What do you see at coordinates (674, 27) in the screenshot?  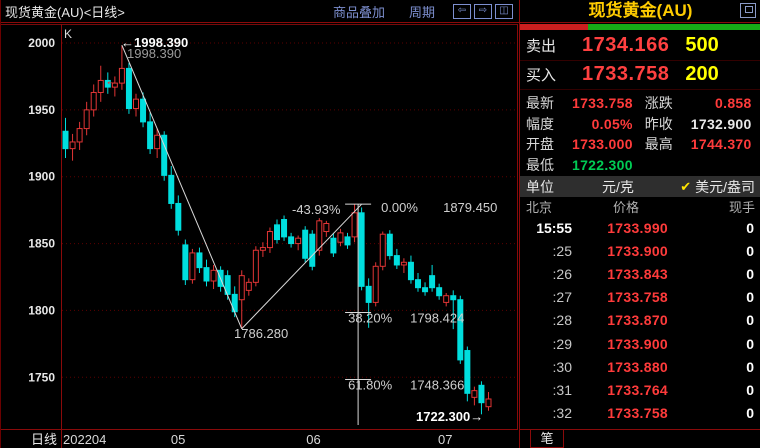 I see `buy-strength-segment` at bounding box center [674, 27].